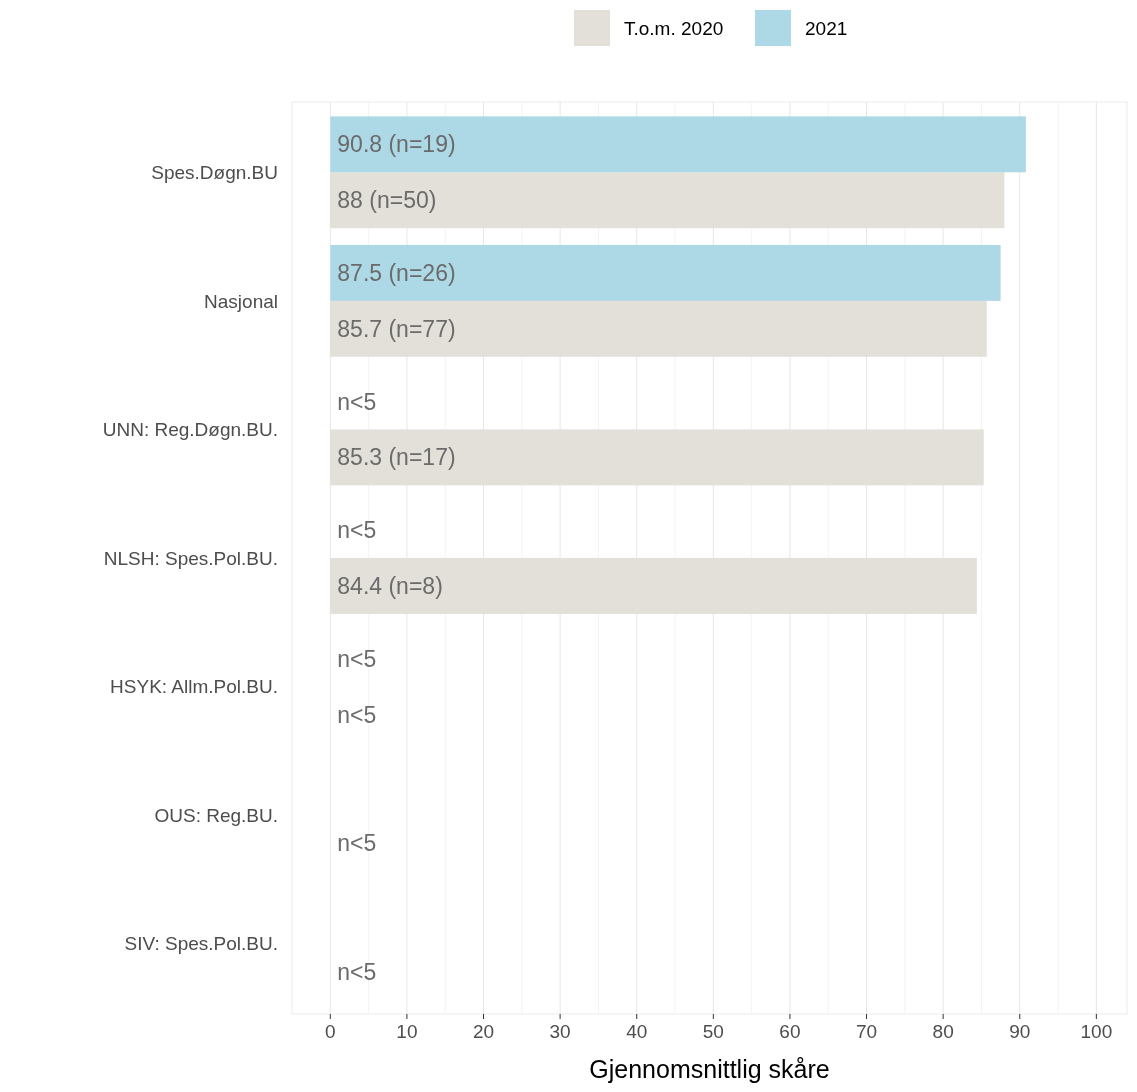 This screenshot has height=1092, width=1137. What do you see at coordinates (1020, 1031) in the screenshot?
I see `x-tick-label: 90` at bounding box center [1020, 1031].